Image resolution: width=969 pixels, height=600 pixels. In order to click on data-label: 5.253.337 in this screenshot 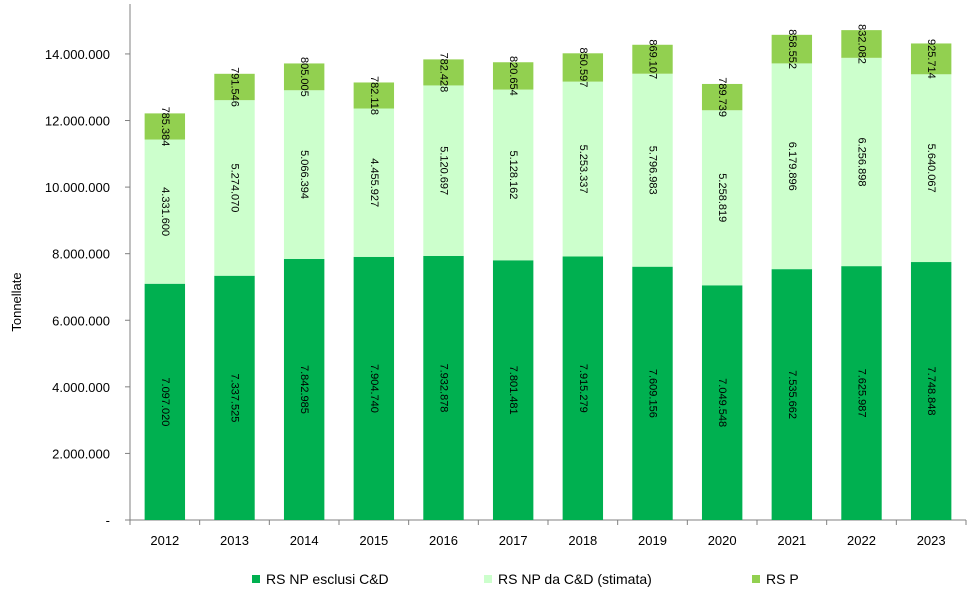, I will do `click(583, 169)`.